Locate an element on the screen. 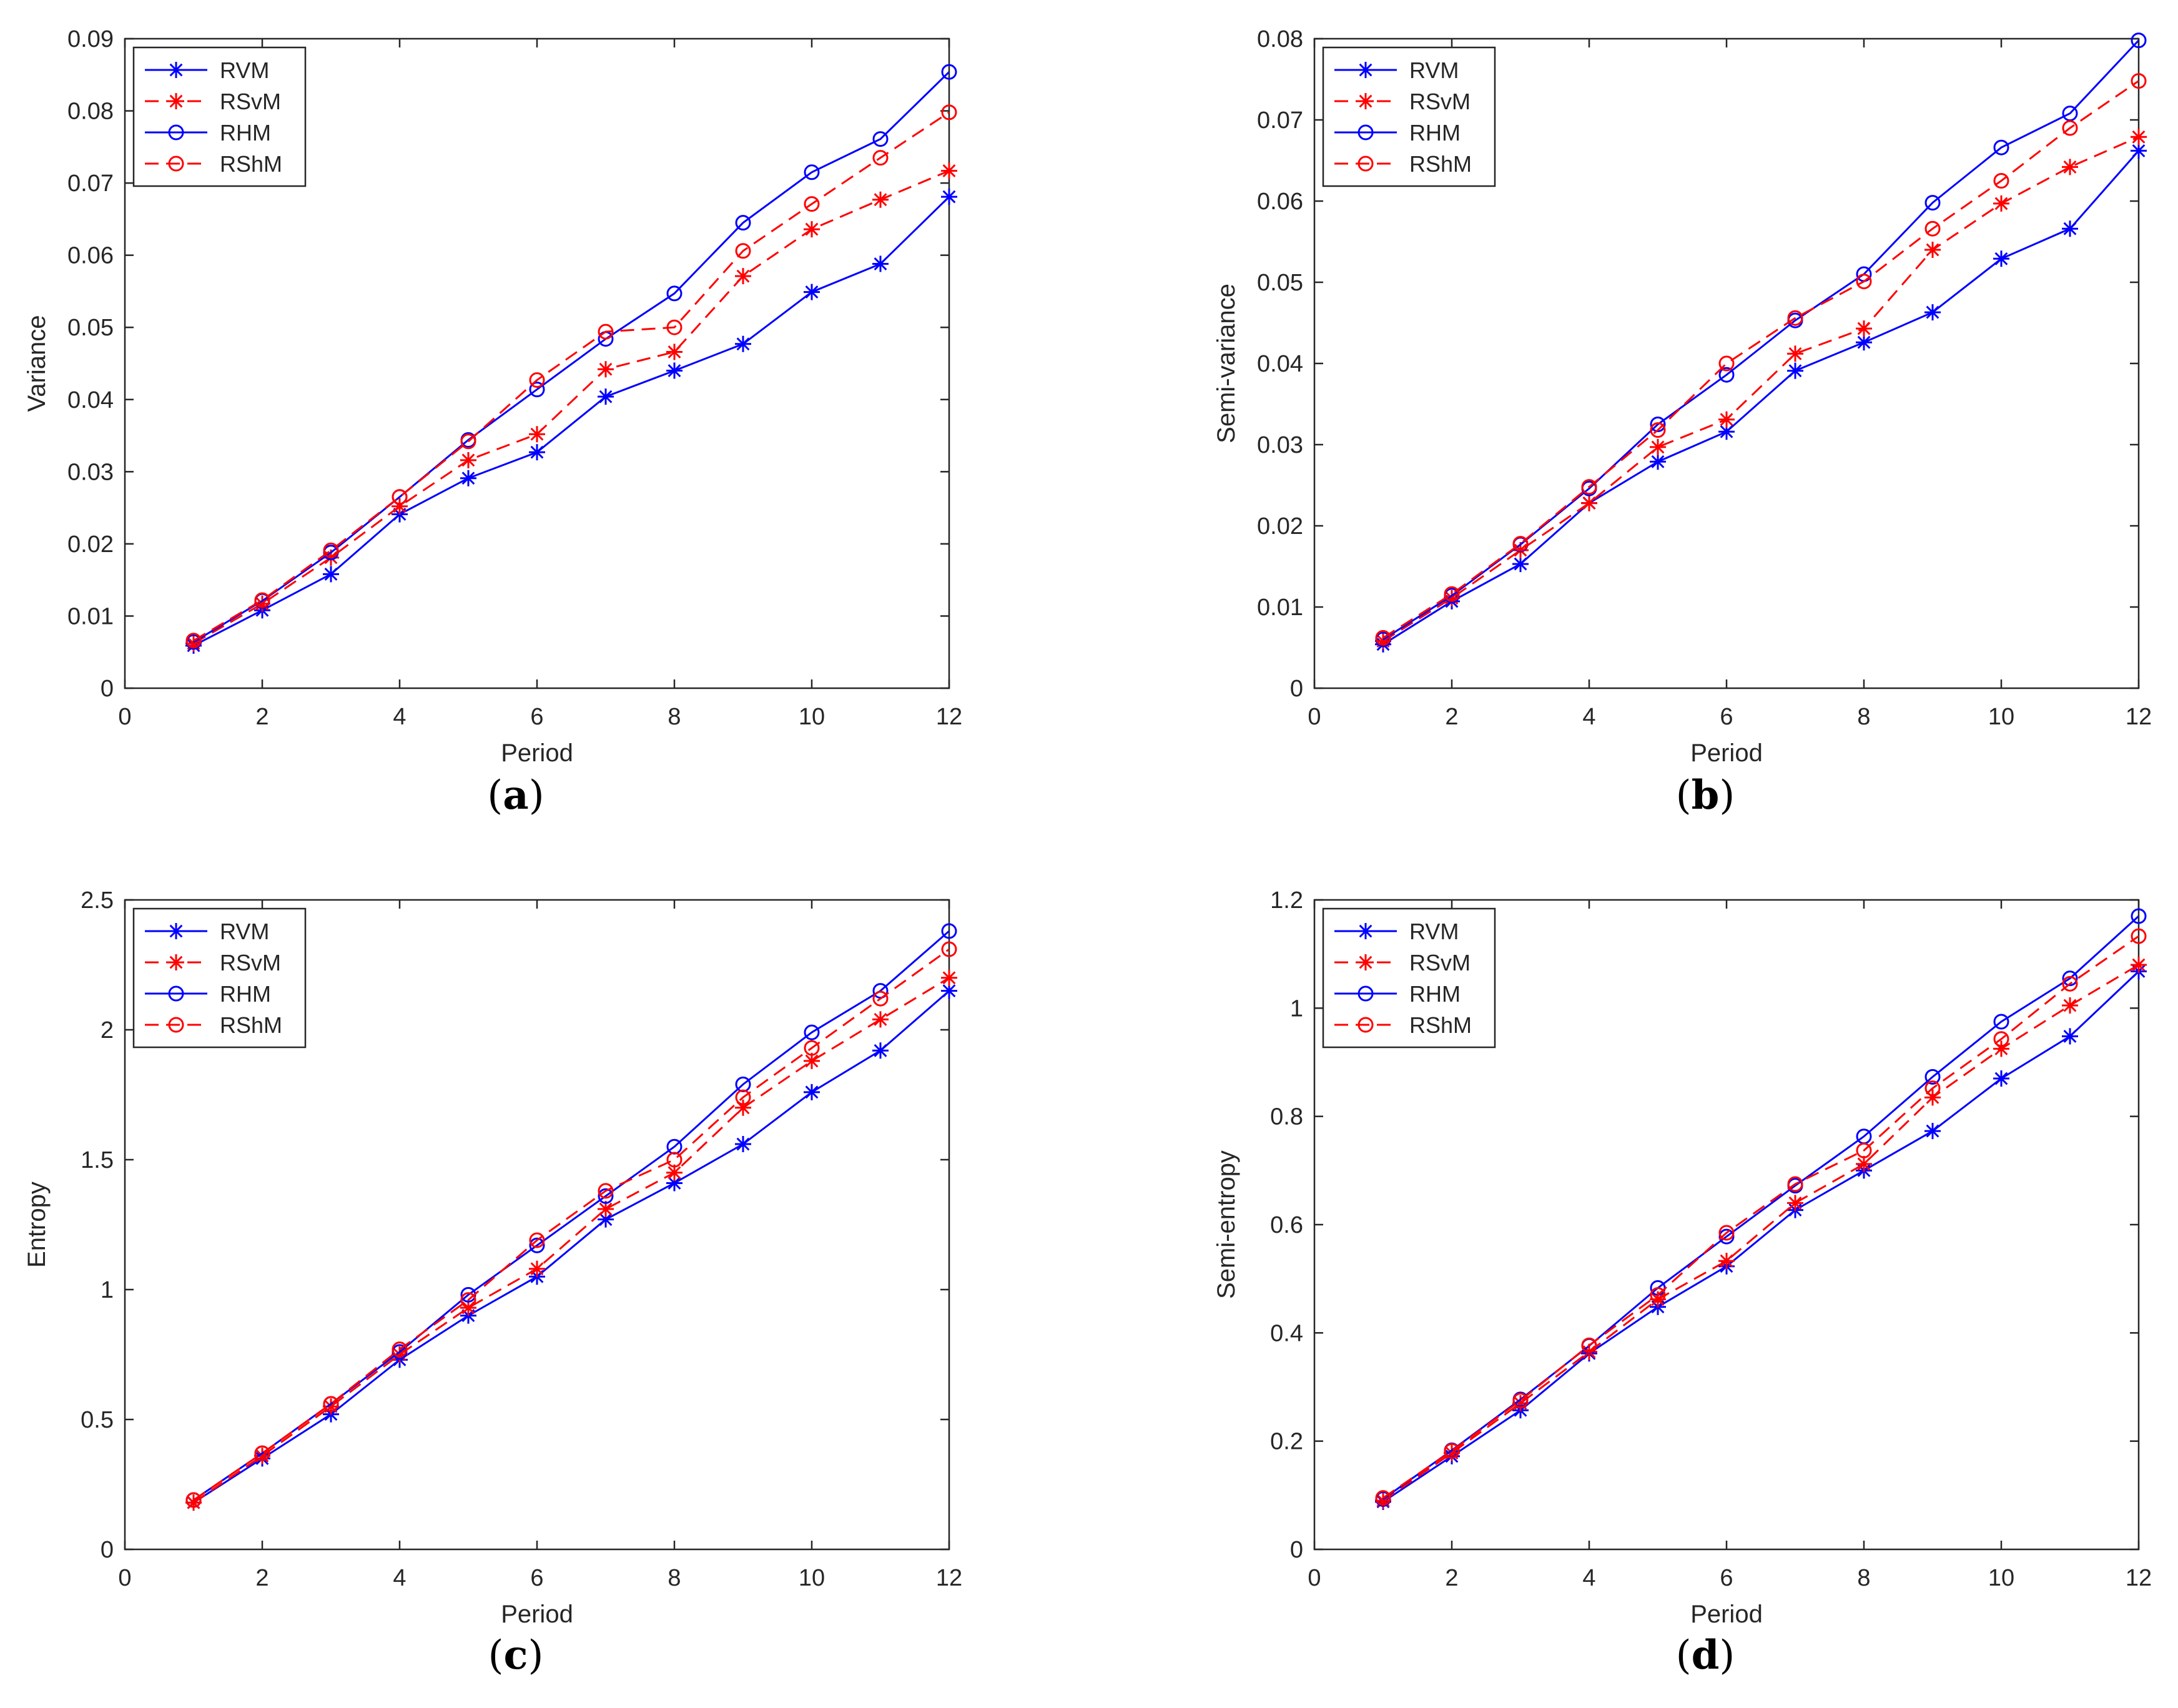  y-tick-label: 0.4 is located at coordinates (1286, 1333).